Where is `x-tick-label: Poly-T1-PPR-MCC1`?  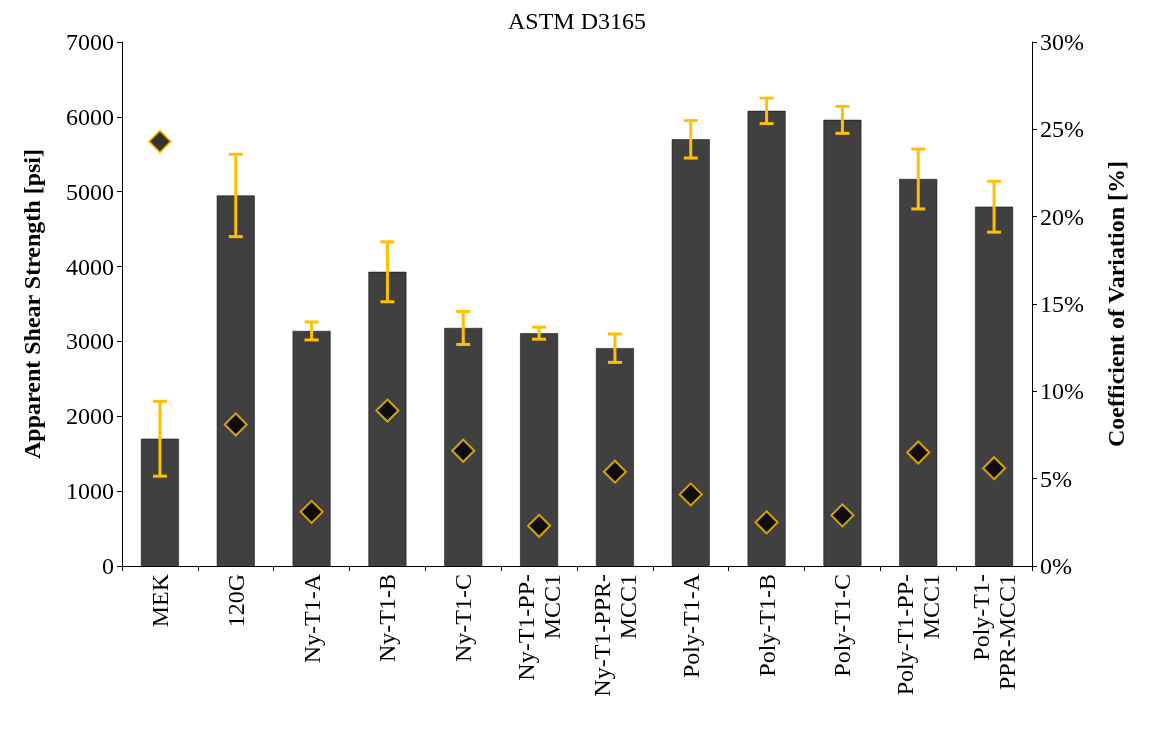 x-tick-label: Poly-T1-PPR-MCC1 is located at coordinates (994, 632).